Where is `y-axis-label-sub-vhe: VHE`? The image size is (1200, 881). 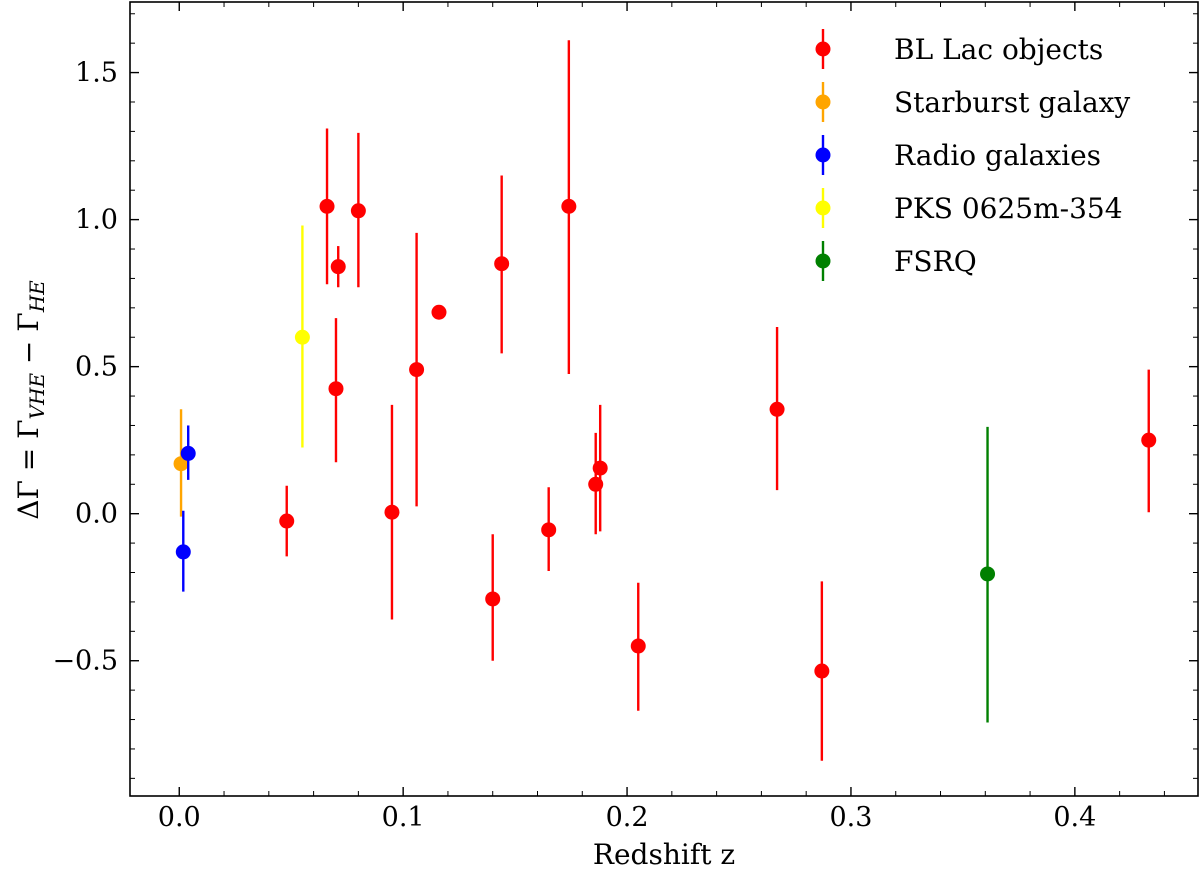
y-axis-label-sub-vhe: VHE is located at coordinates (37, 396).